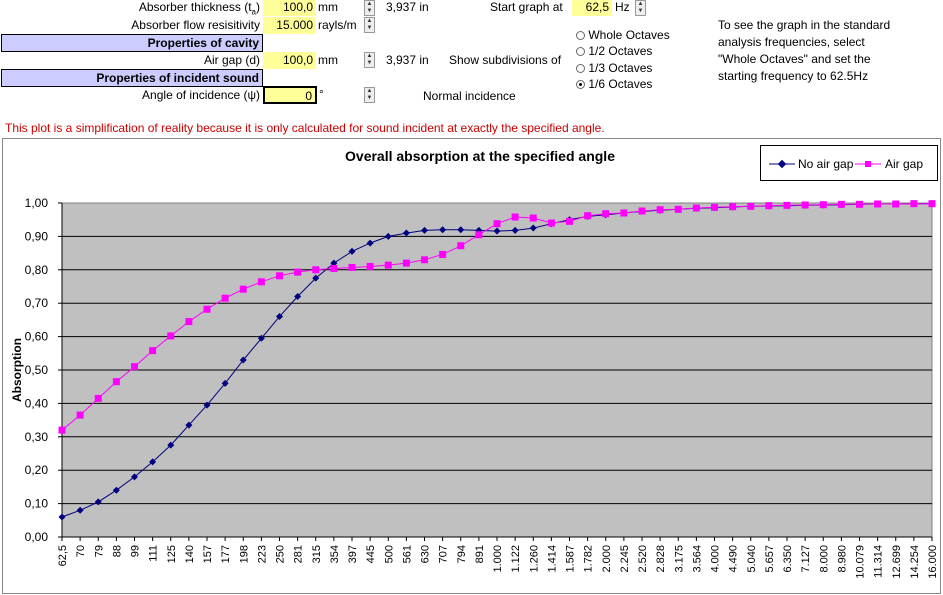 Image resolution: width=943 pixels, height=595 pixels. I want to click on air-gap-spinner: ▲ ▼, so click(369, 60).